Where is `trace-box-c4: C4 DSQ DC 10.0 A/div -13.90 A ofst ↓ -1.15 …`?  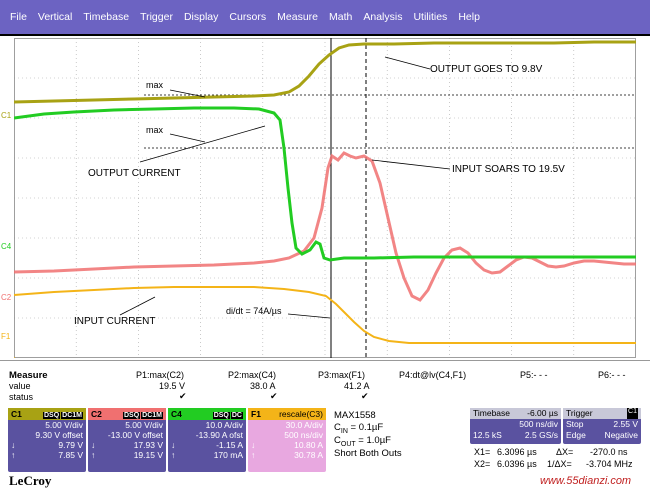
trace-box-c4: C4 DSQ DC 10.0 A/div -13.90 A ofst ↓ -1.15 … is located at coordinates (207, 440).